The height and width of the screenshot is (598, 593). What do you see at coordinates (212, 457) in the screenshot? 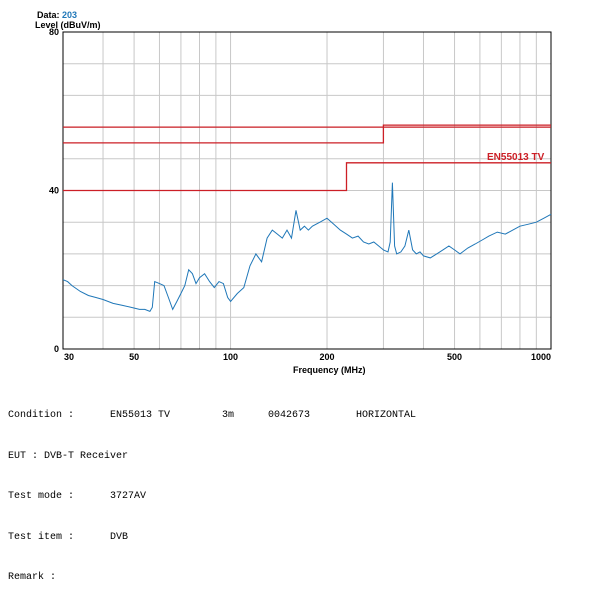
I see `eut-row: EUT : DVB-T Receiver` at bounding box center [212, 457].